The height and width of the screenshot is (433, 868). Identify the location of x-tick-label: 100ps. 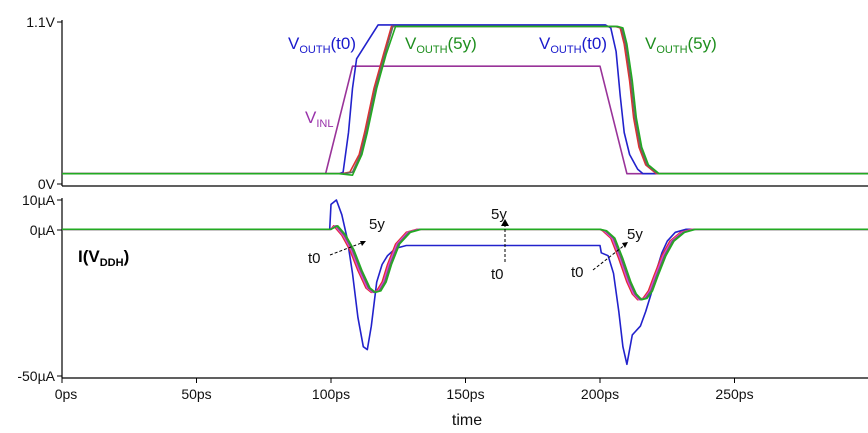
(331, 394).